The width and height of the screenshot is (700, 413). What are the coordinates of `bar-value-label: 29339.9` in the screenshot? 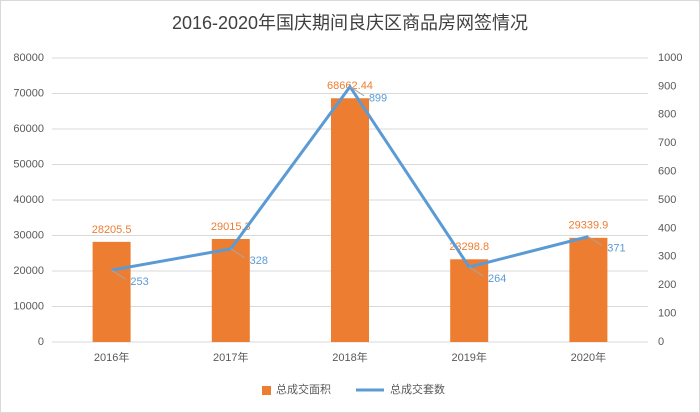 It's located at (589, 226).